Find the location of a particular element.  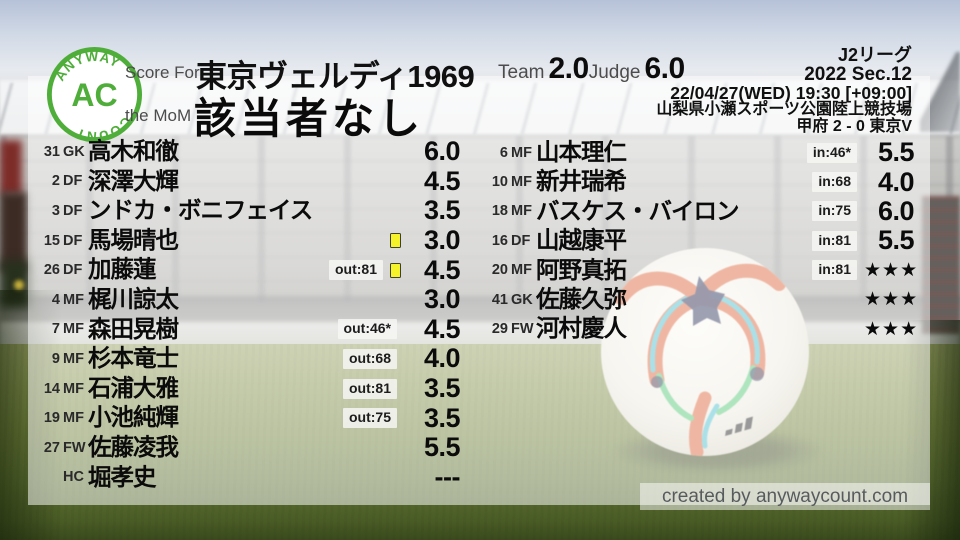

player-name: 阿野真拓 is located at coordinates (581, 269).